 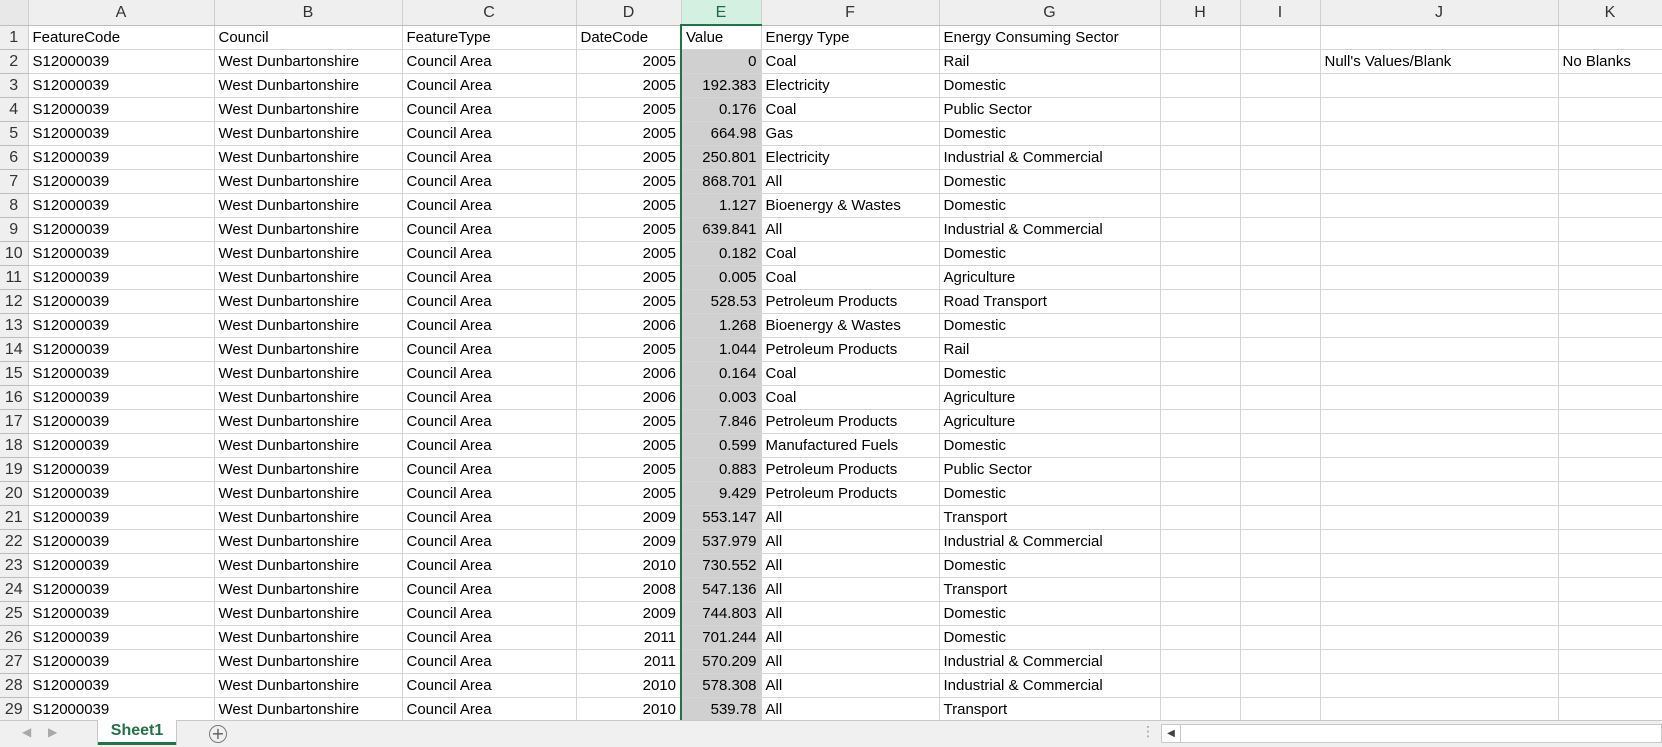 I want to click on cell-g: Rail, so click(x=1050, y=349).